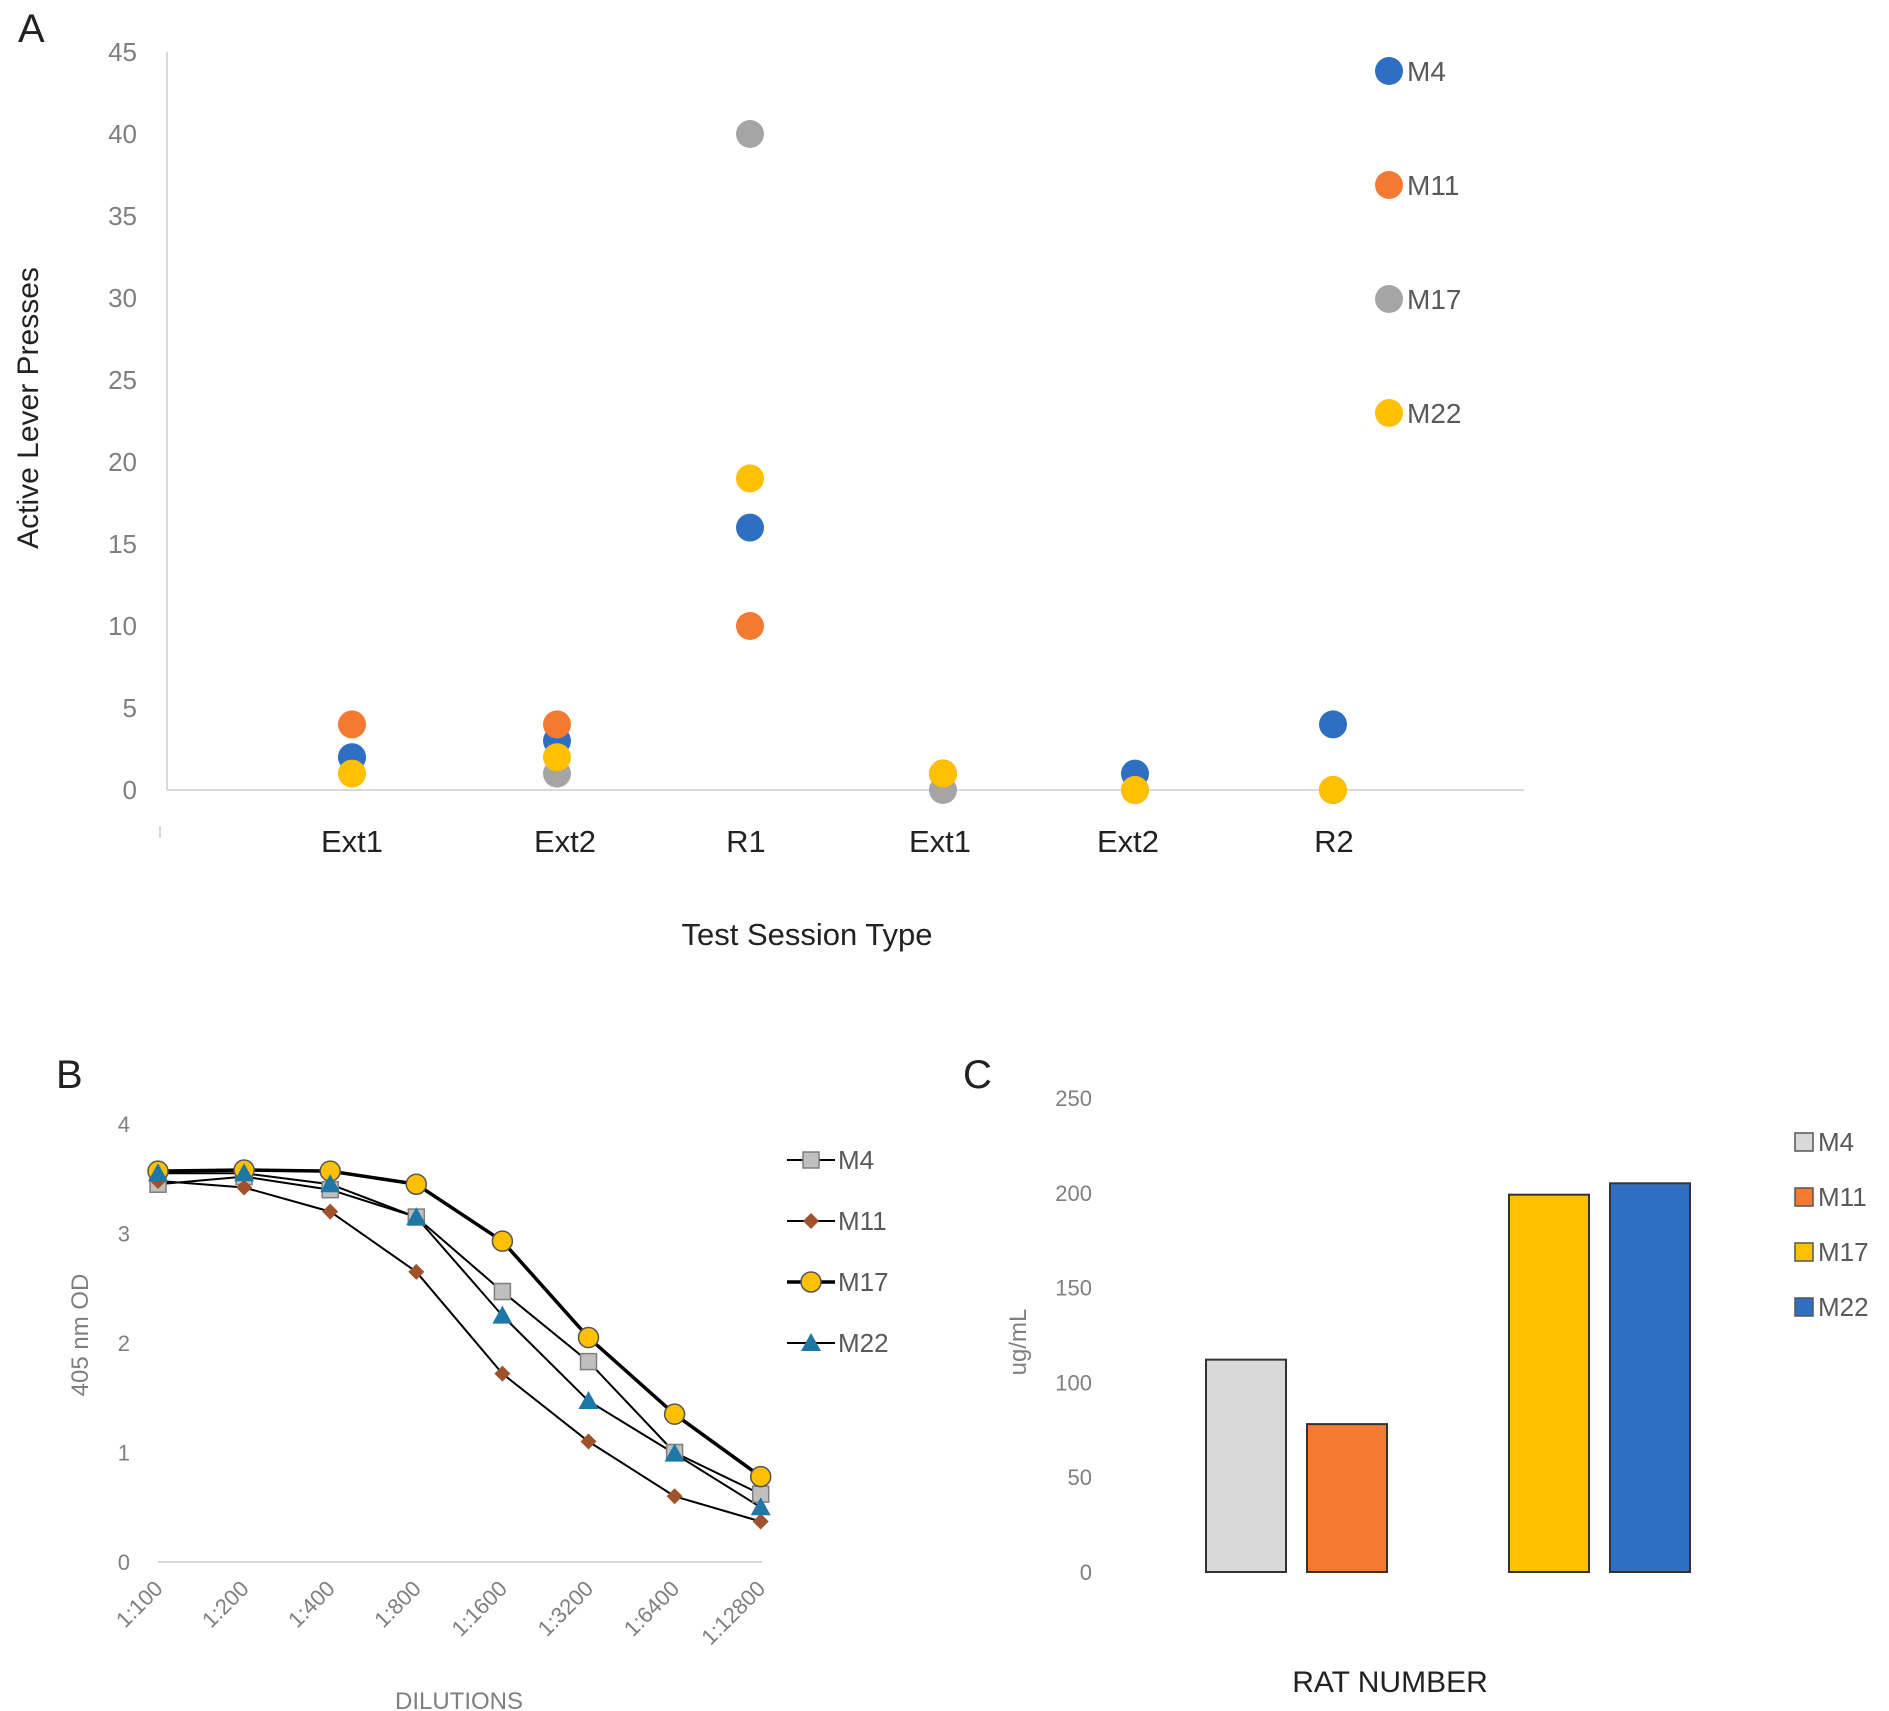 Image resolution: width=1889 pixels, height=1711 pixels. Describe the element at coordinates (459, 1323) in the screenshot. I see `chart-b-line-m17` at that location.